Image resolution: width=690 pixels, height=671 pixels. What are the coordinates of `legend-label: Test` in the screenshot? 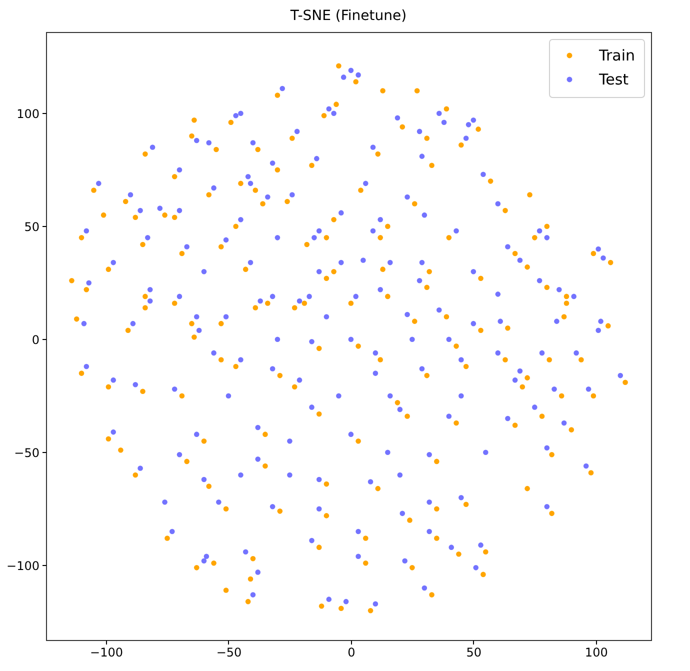 It's located at (613, 79).